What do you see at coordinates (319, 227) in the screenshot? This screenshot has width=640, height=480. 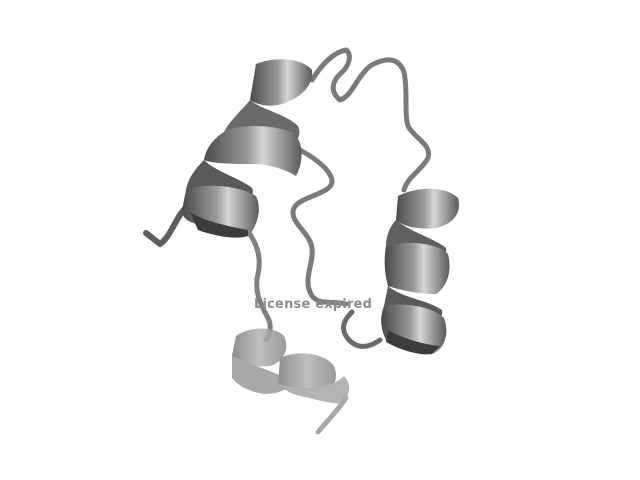 I see `loop-helix1-to-helix3` at bounding box center [319, 227].